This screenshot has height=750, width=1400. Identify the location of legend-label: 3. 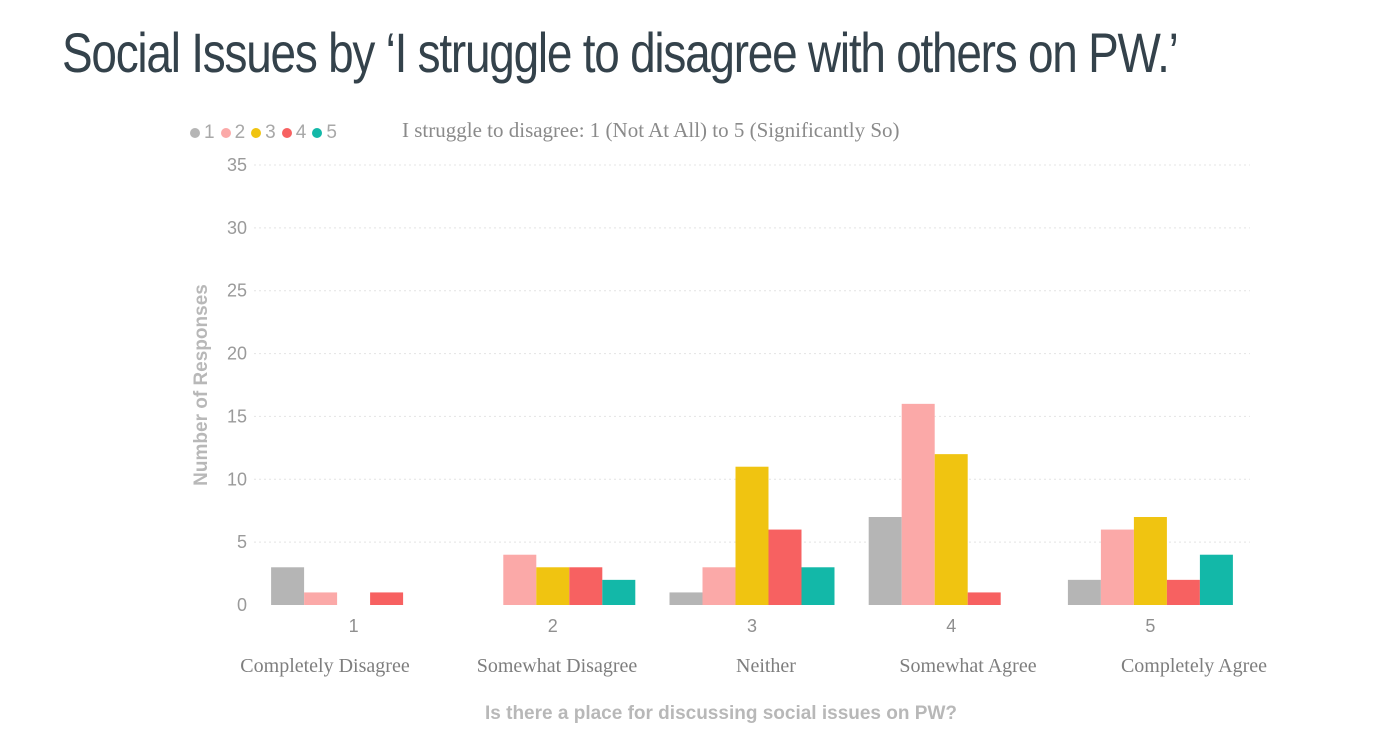
(270, 132).